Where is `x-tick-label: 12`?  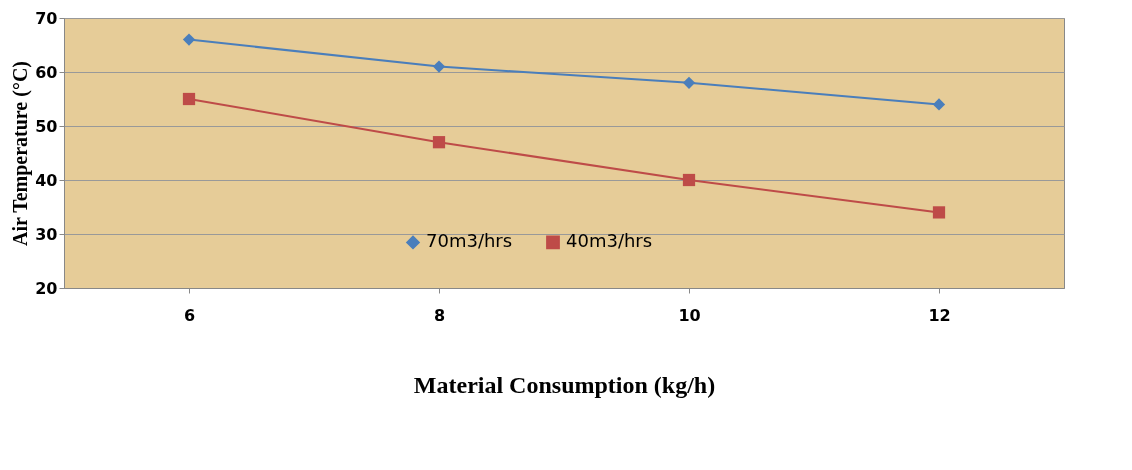
x-tick-label: 12 is located at coordinates (939, 315).